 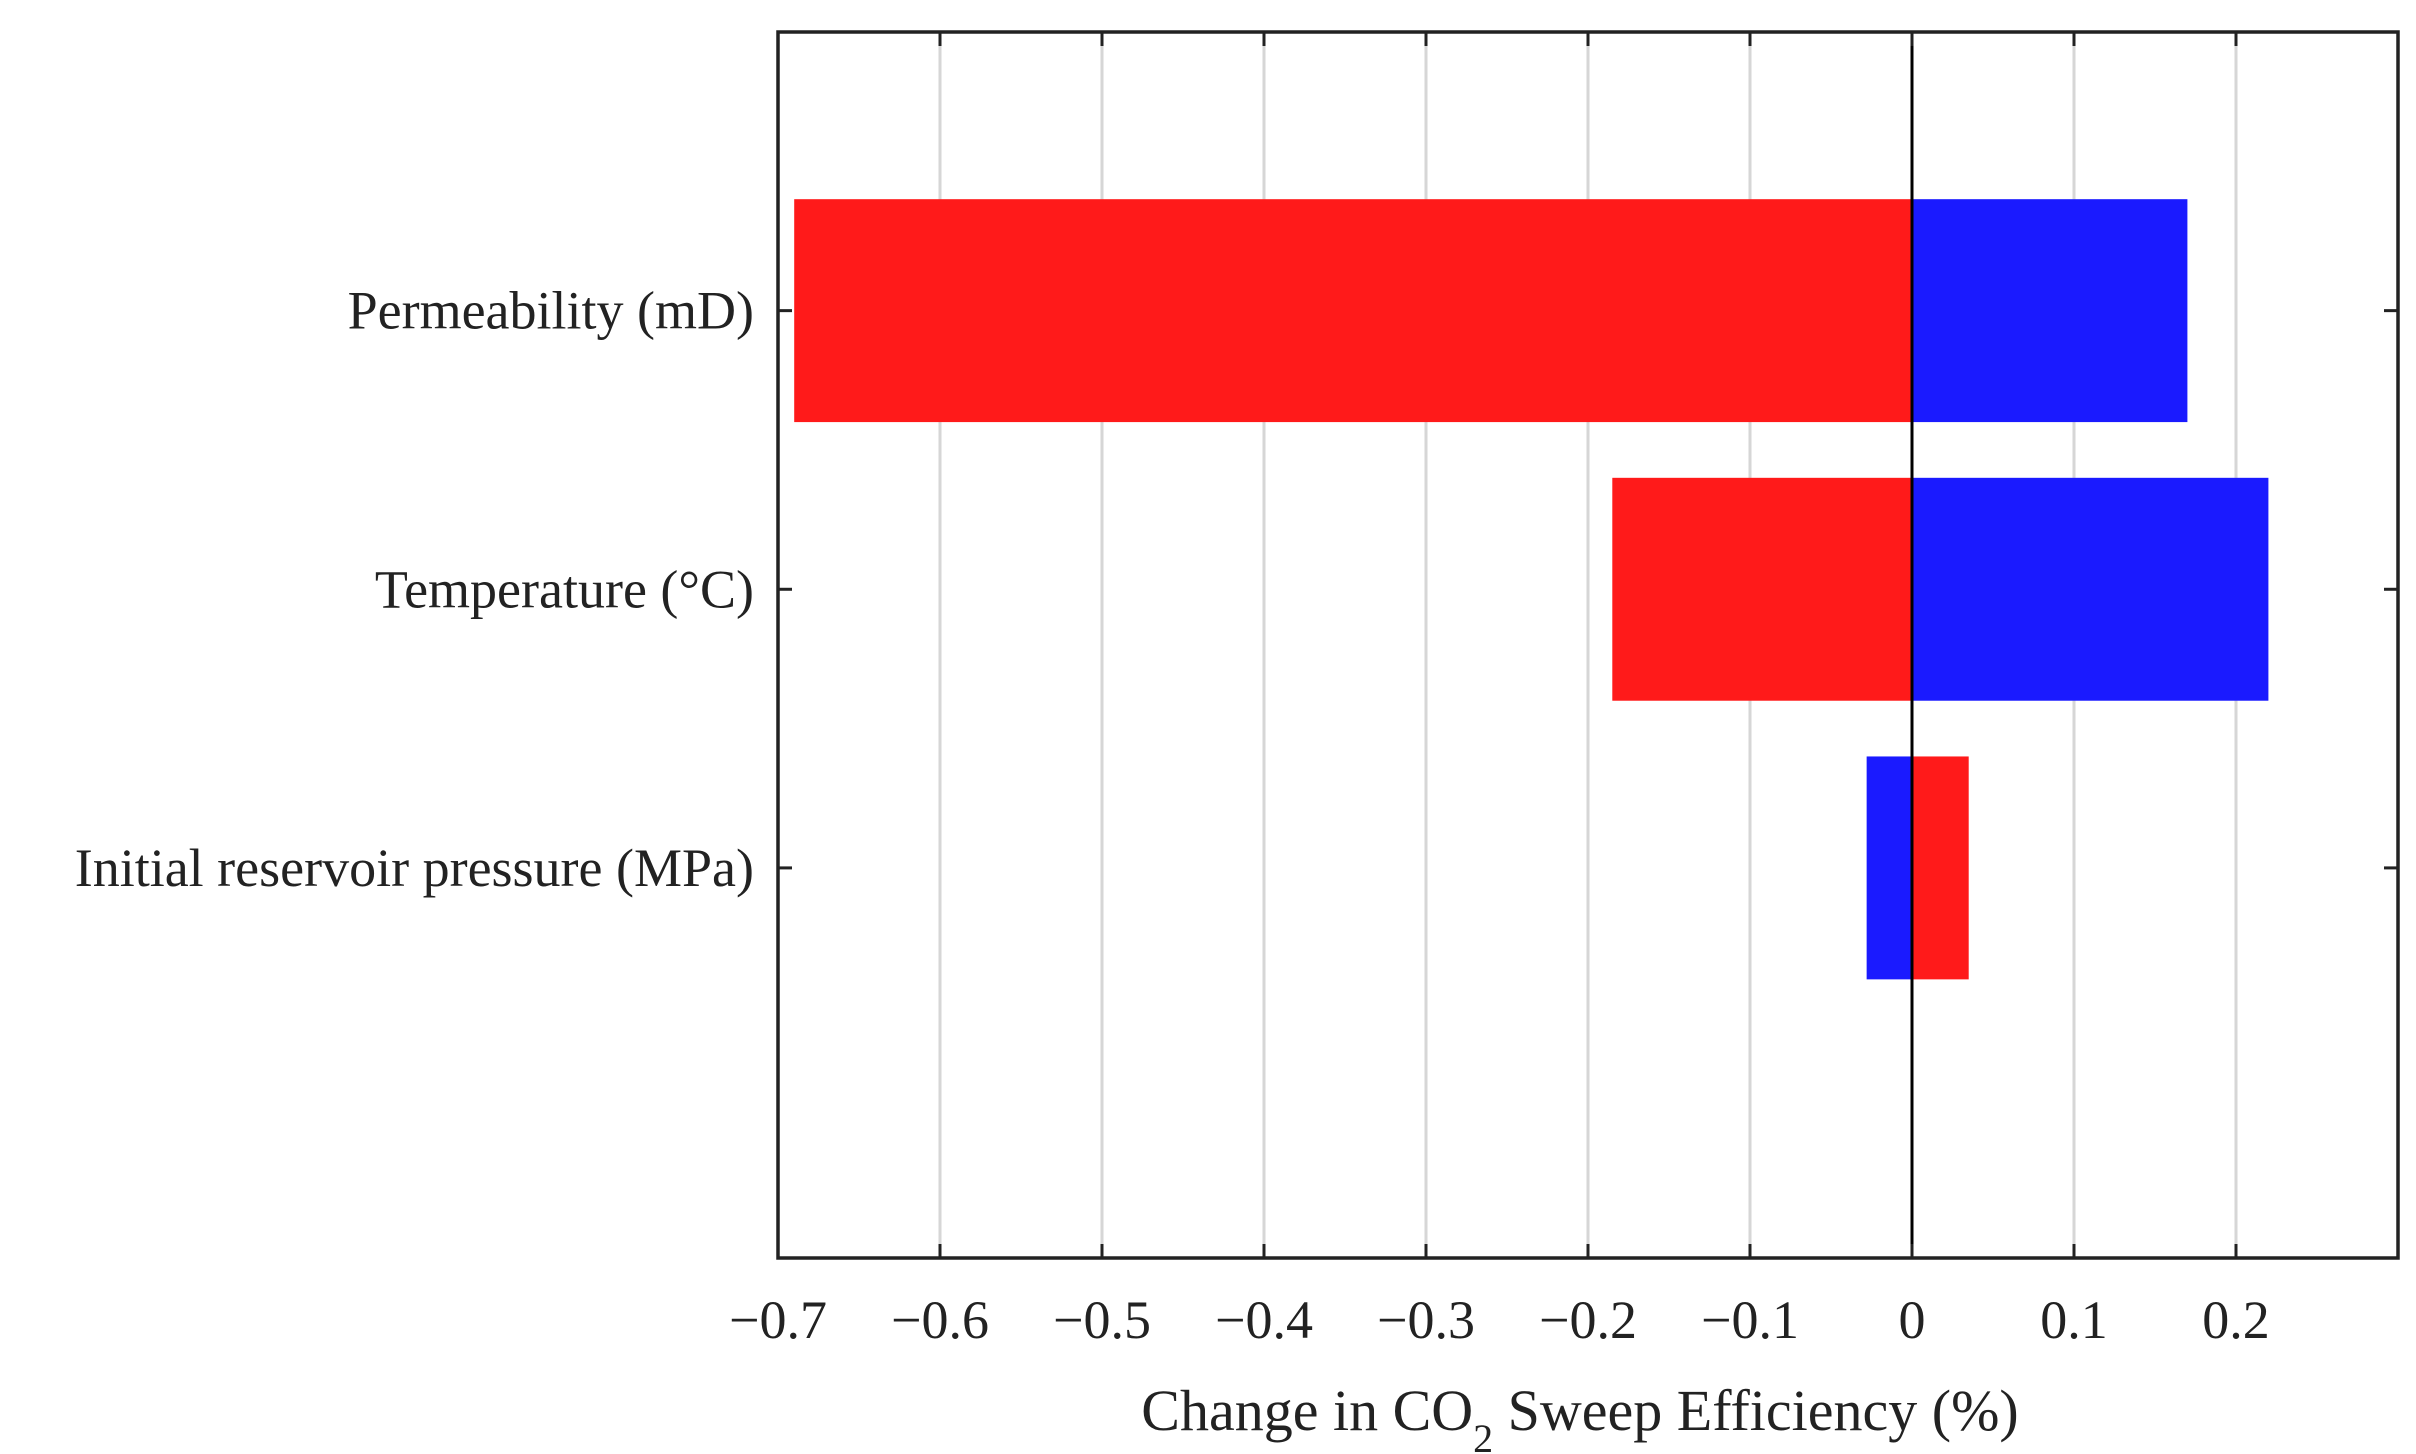 I want to click on x-tick-label: −0.5, so click(x=1102, y=1320).